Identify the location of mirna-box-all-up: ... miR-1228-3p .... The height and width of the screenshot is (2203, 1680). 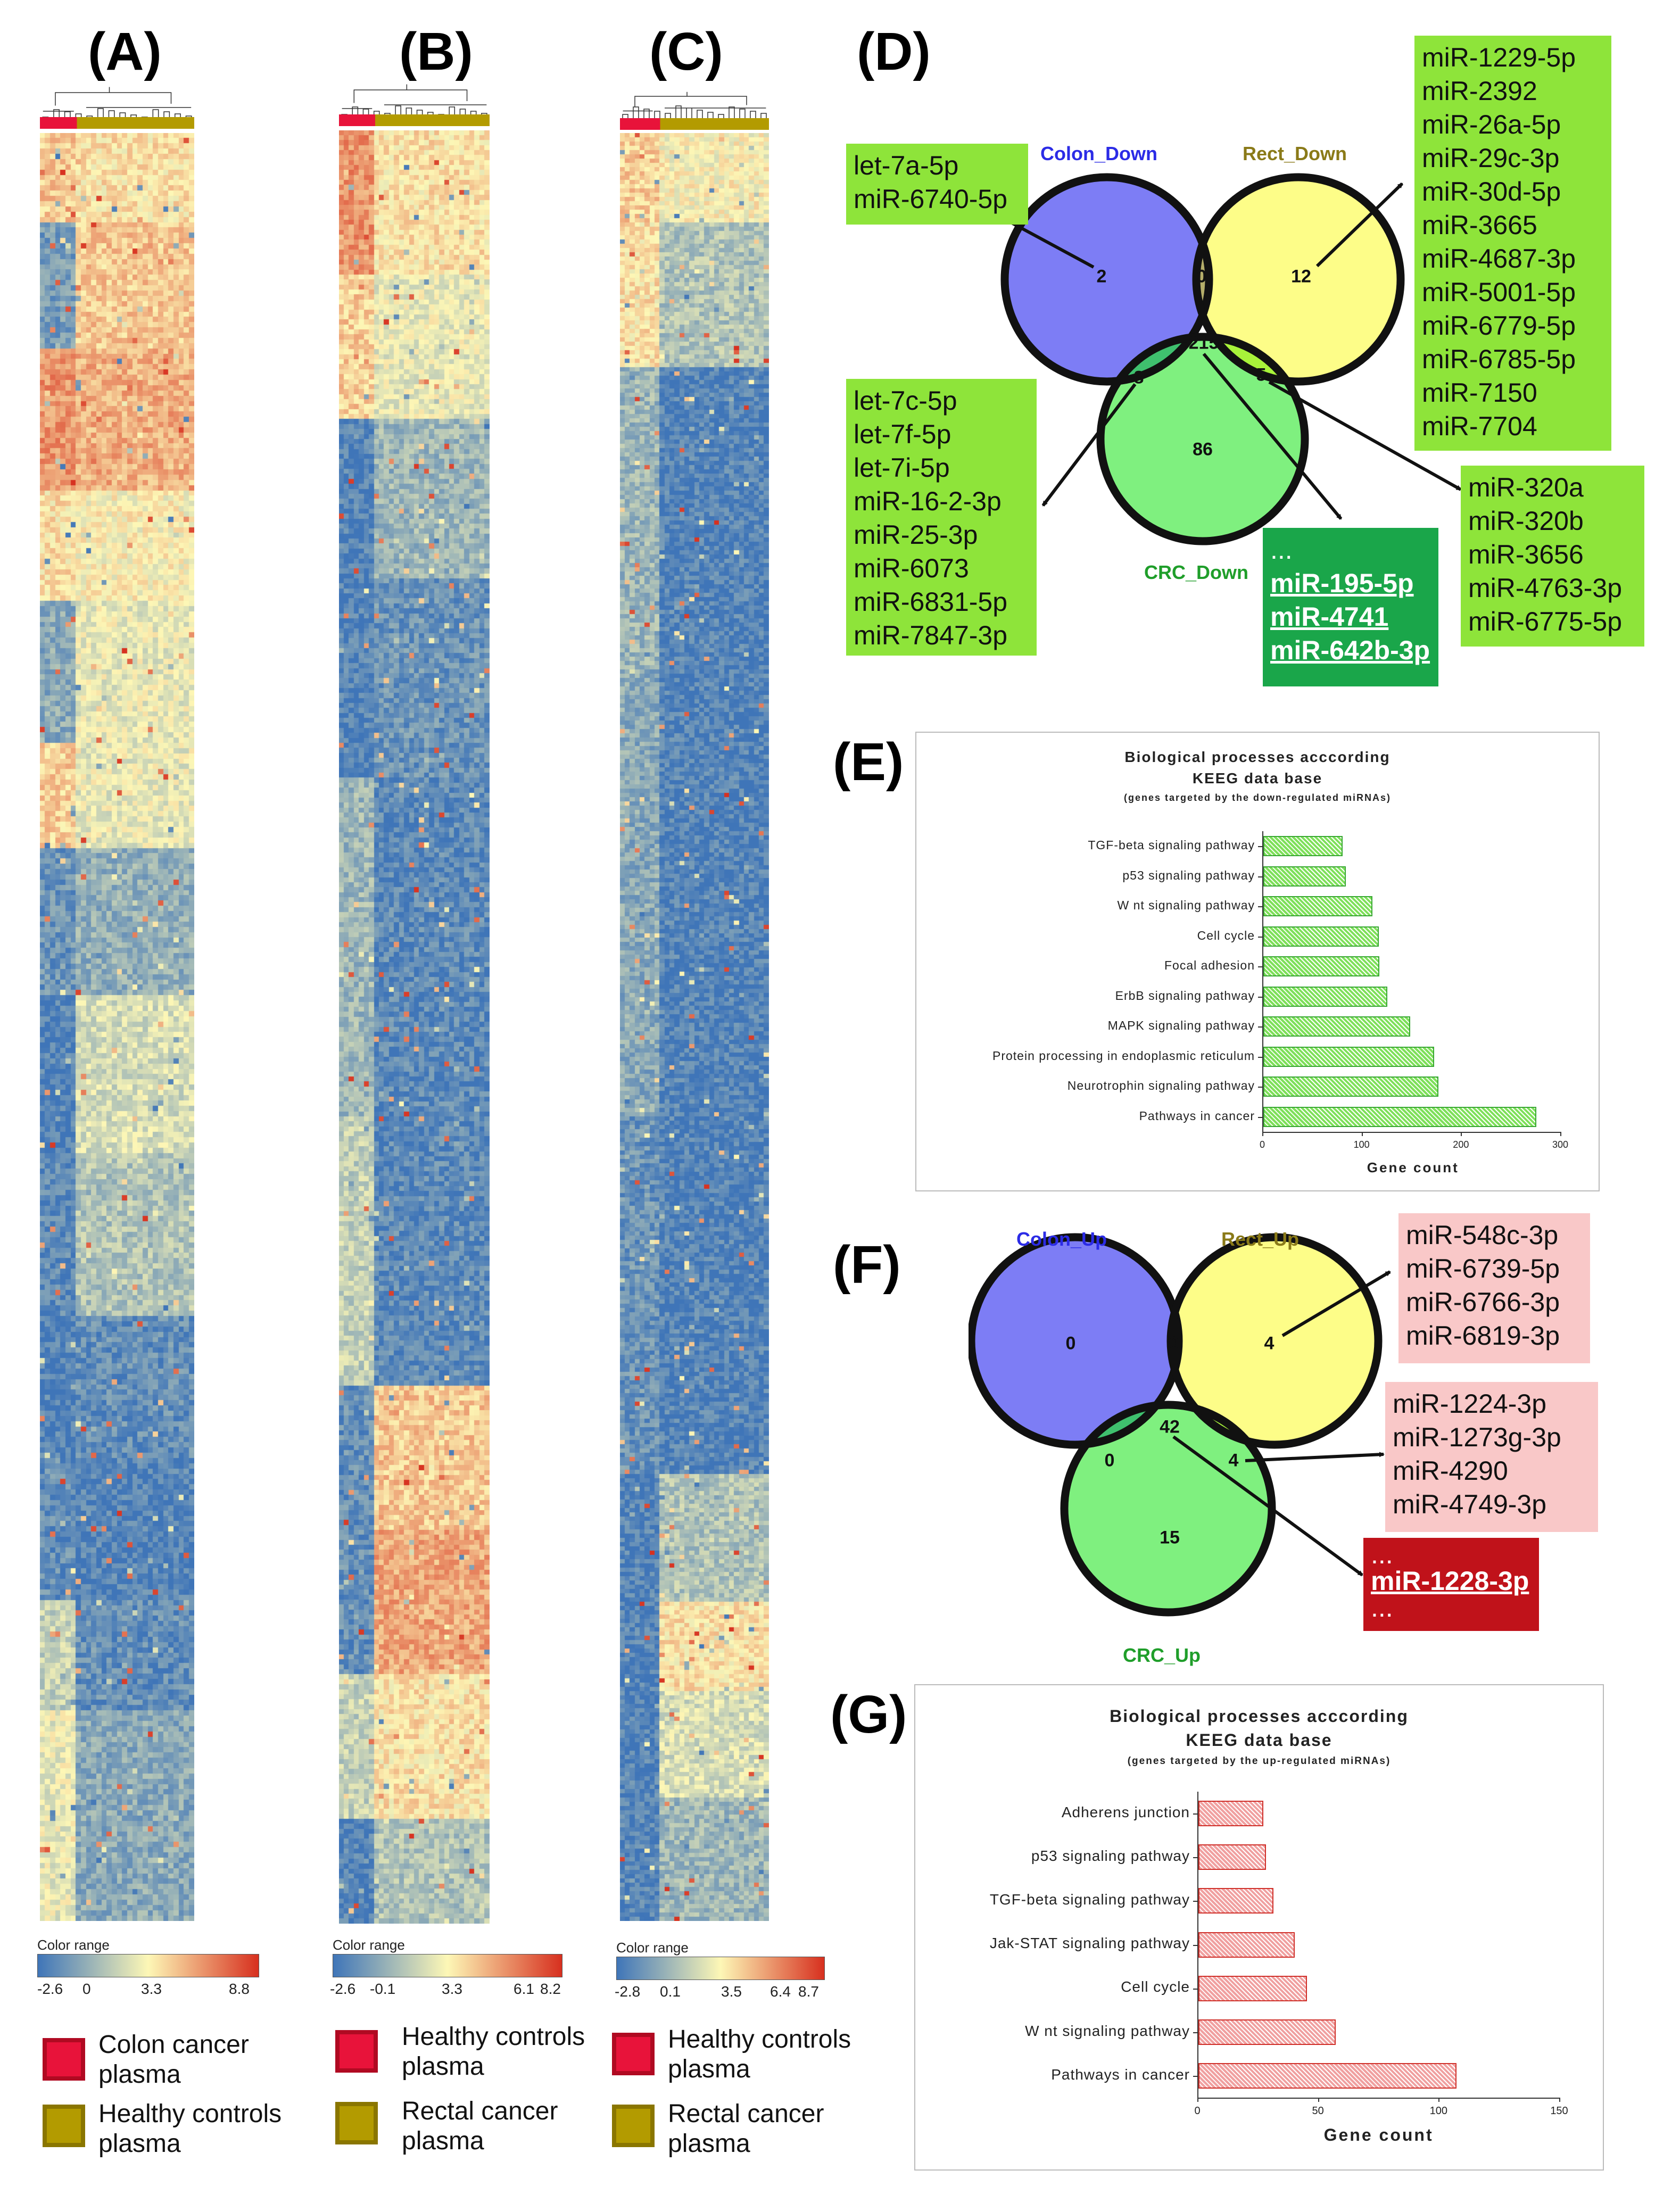
(1451, 1584).